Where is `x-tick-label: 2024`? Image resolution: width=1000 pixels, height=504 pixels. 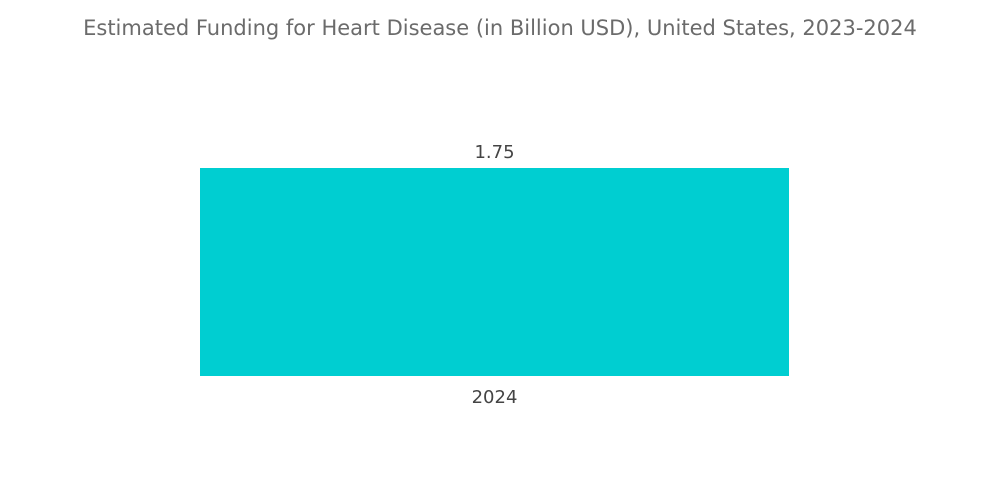 x-tick-label: 2024 is located at coordinates (495, 397).